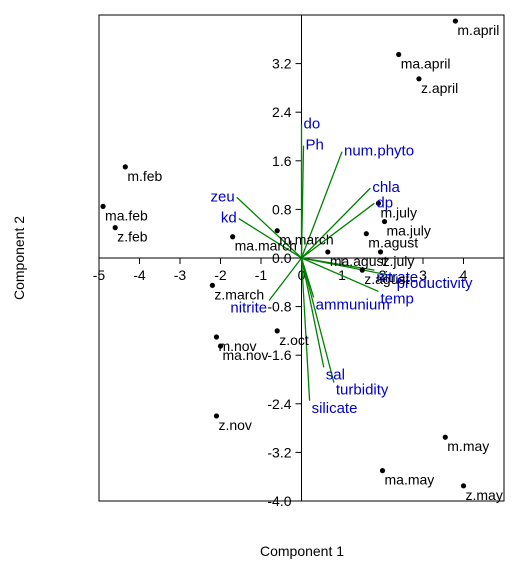 This screenshot has height=570, width=518. Describe the element at coordinates (382, 471) in the screenshot. I see `point-ma-may` at that location.